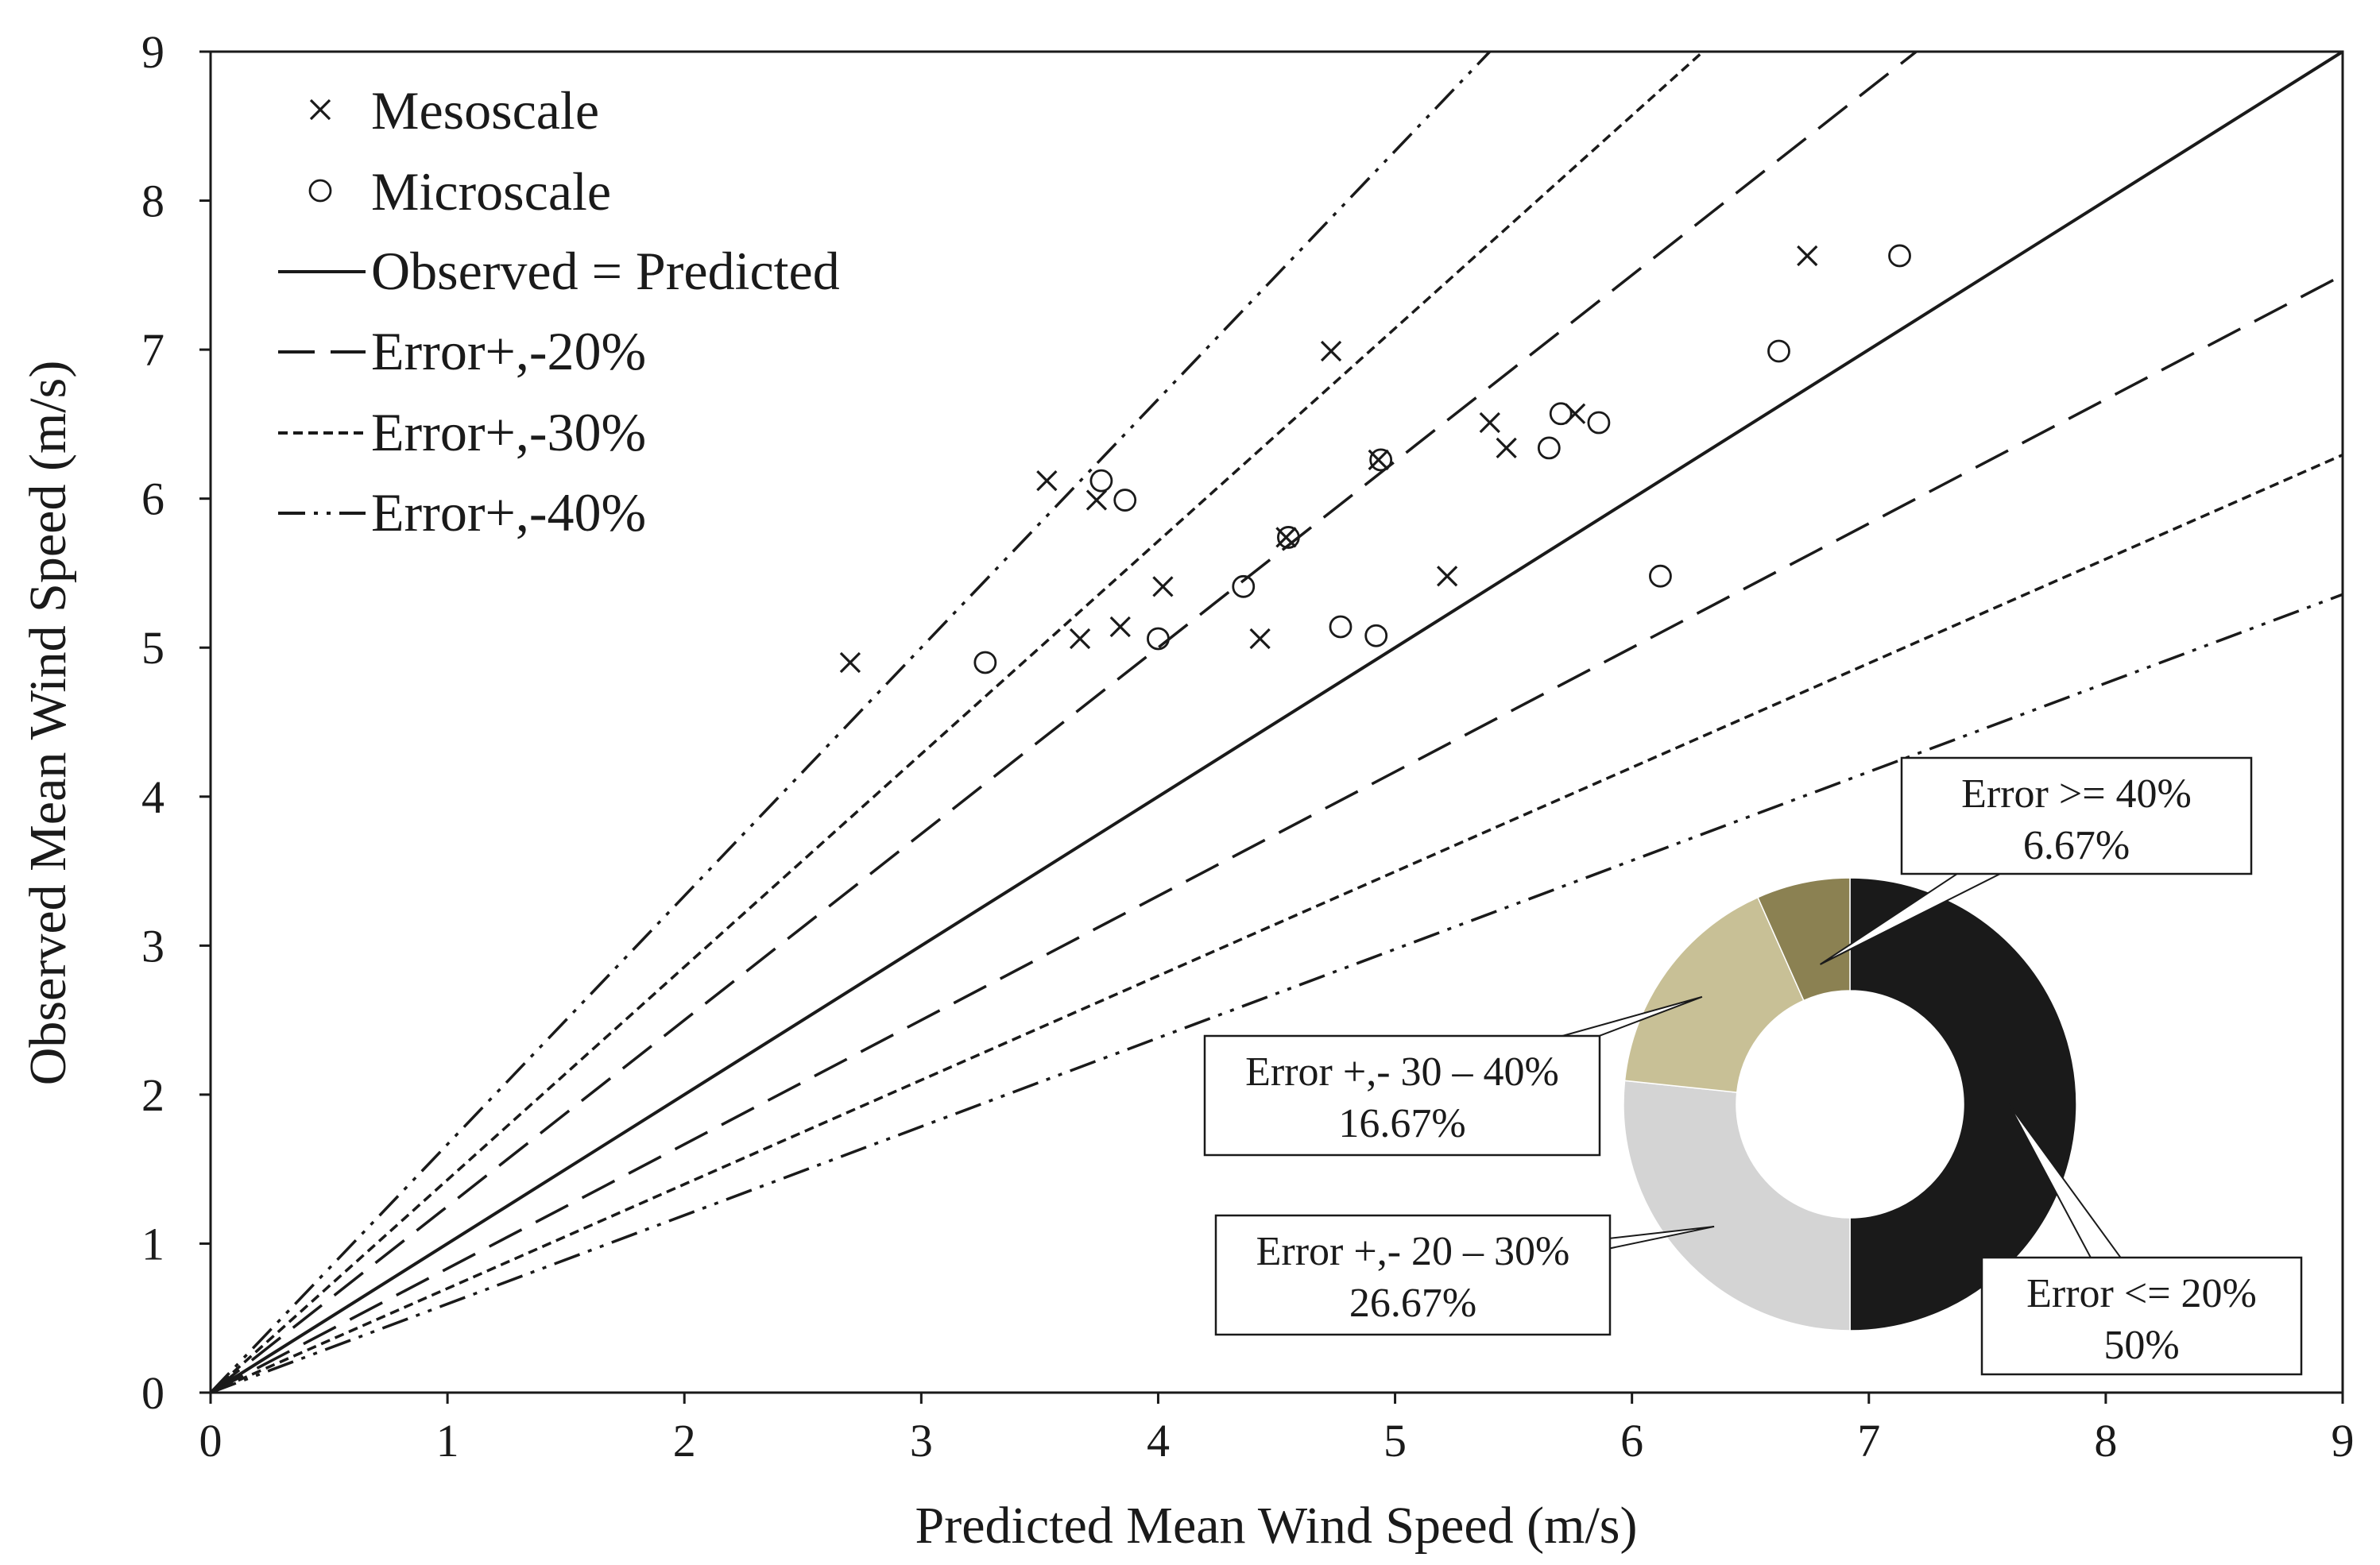  Describe the element at coordinates (153, 797) in the screenshot. I see `y-tick-label: 4` at that location.